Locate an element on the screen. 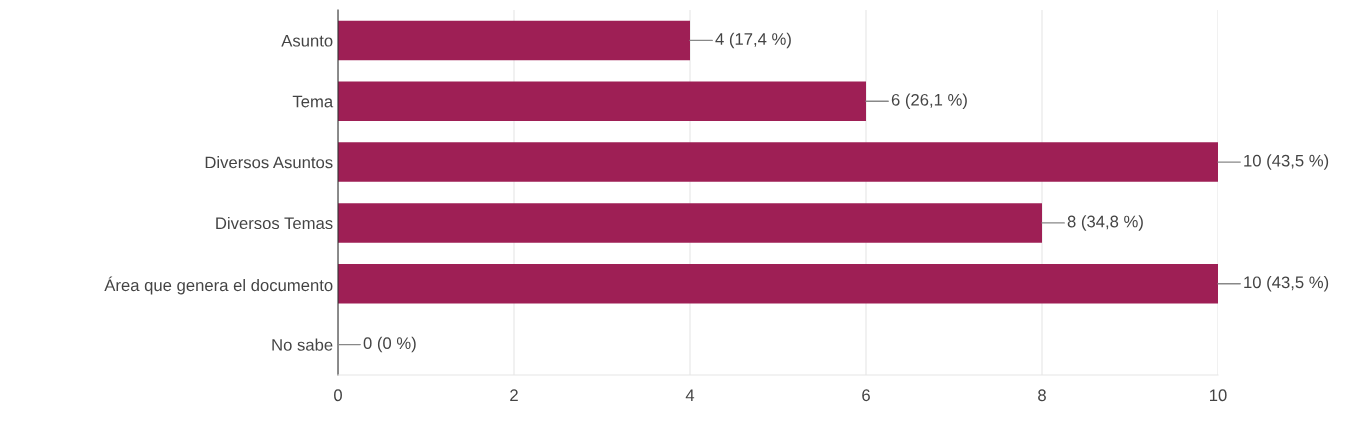 This screenshot has height=425, width=1358. x-tick-label: 4 is located at coordinates (690, 395).